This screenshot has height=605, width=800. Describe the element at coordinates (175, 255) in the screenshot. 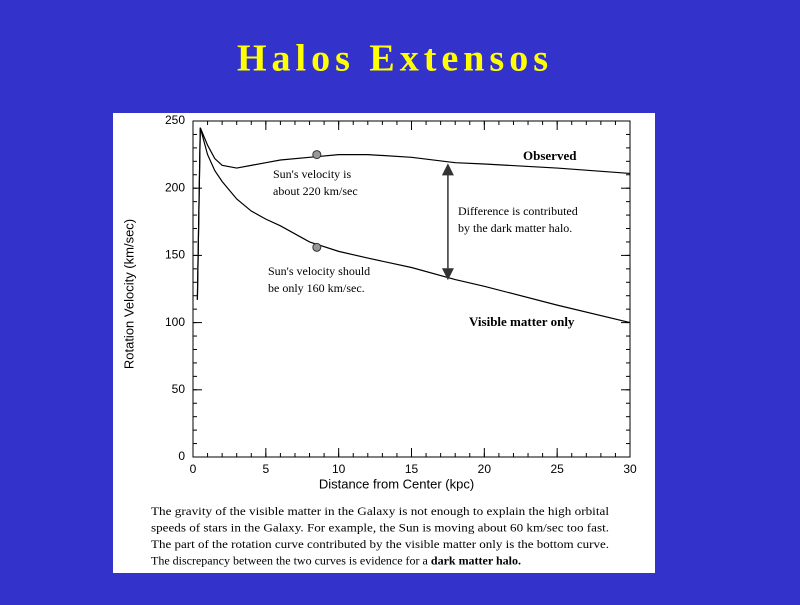

I see `y-tick-label: 150` at that location.